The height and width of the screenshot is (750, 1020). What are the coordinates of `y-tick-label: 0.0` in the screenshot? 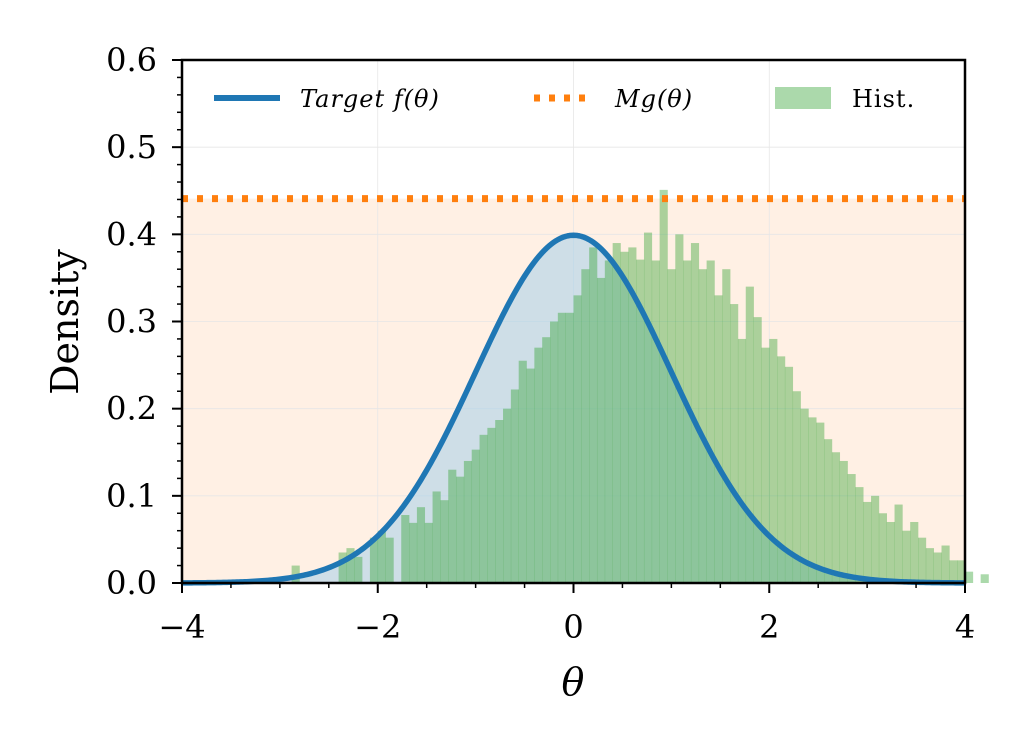 It's located at (131, 583).